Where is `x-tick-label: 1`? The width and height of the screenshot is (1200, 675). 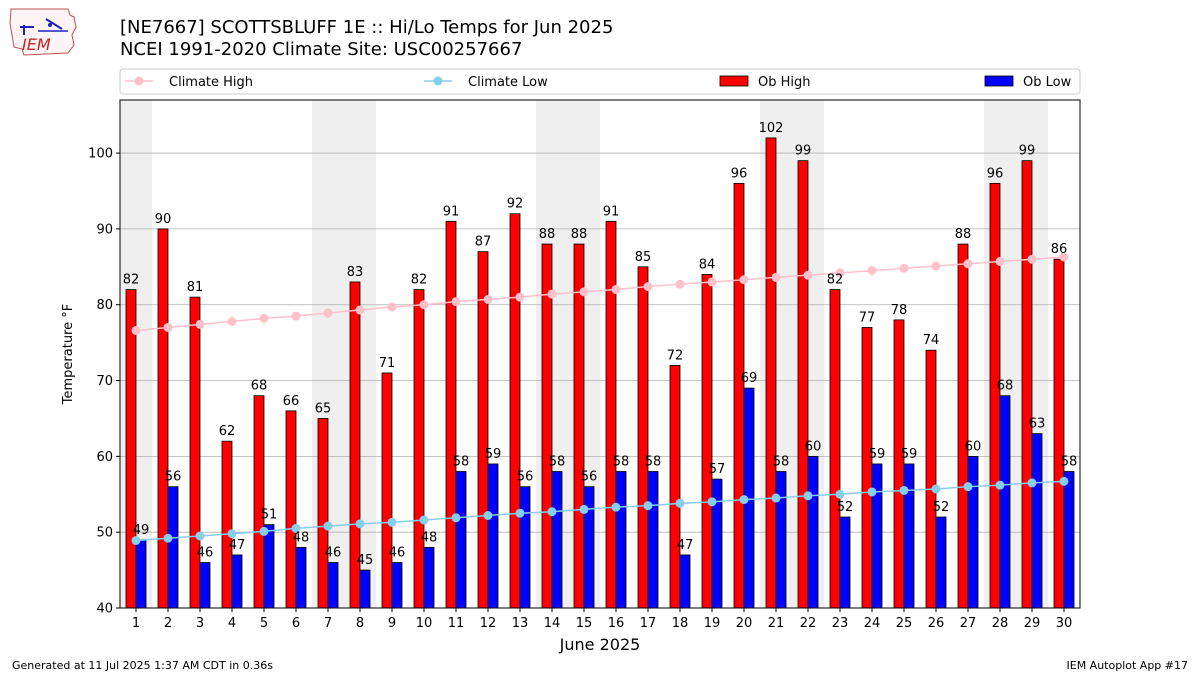 x-tick-label: 1 is located at coordinates (136, 623).